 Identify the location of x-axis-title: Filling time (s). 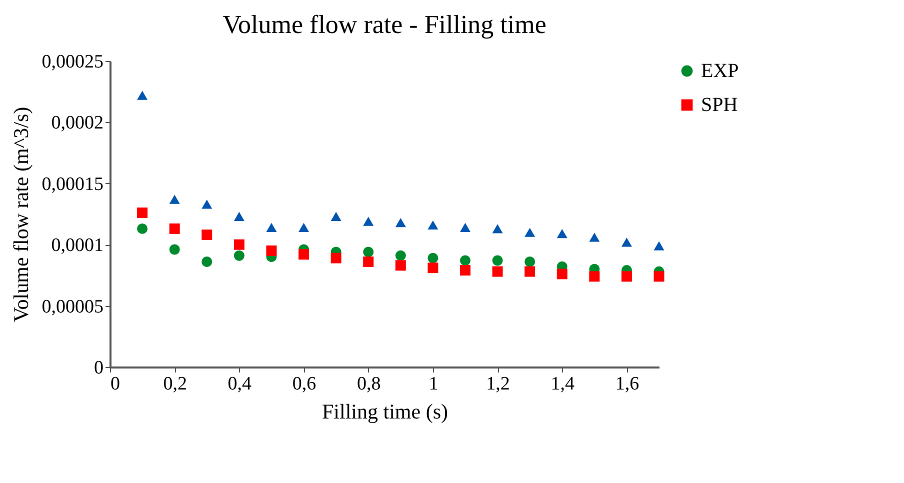
(385, 412).